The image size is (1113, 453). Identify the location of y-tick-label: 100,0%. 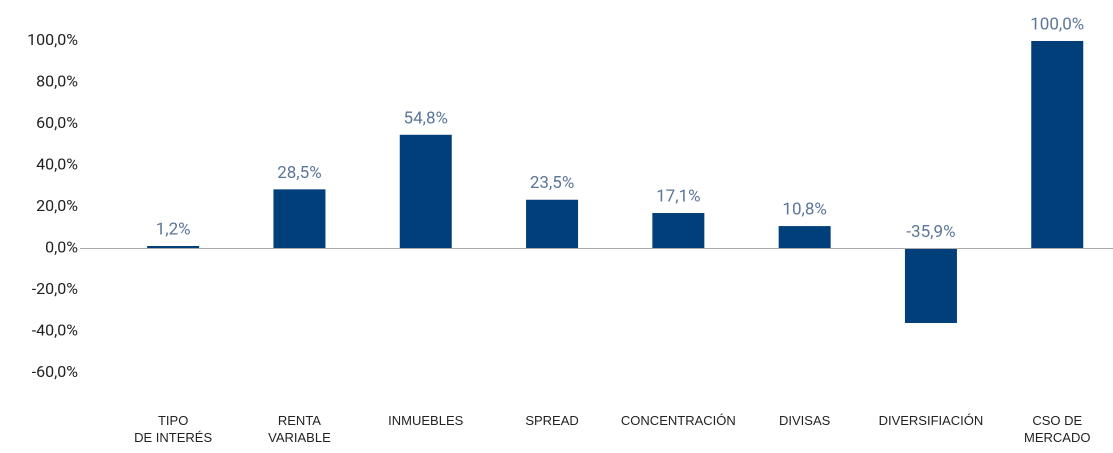
(52, 39).